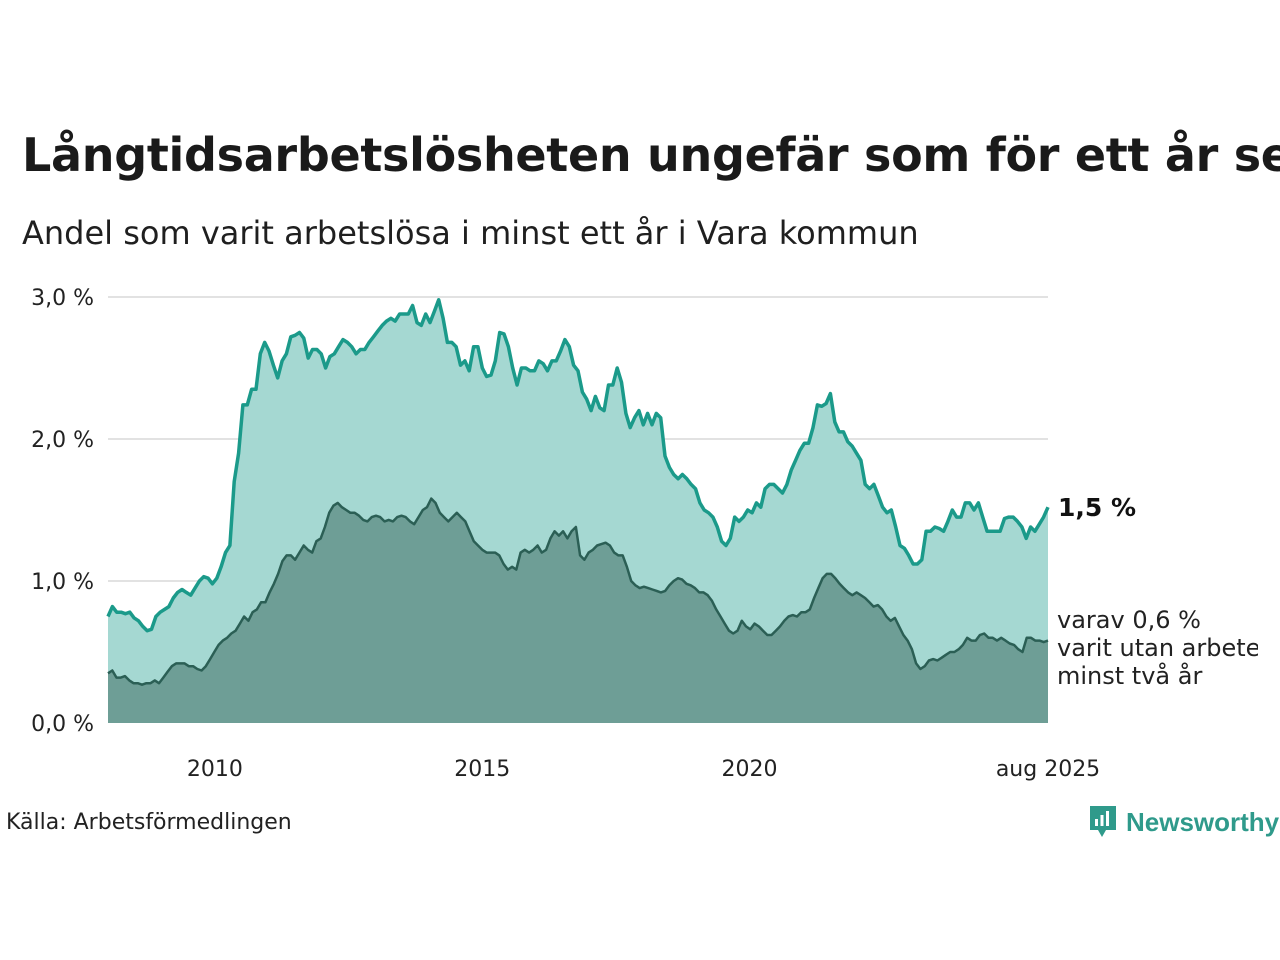 This screenshot has width=1280, height=960. What do you see at coordinates (62, 440) in the screenshot?
I see `y-tick-label: 2,0 %` at bounding box center [62, 440].